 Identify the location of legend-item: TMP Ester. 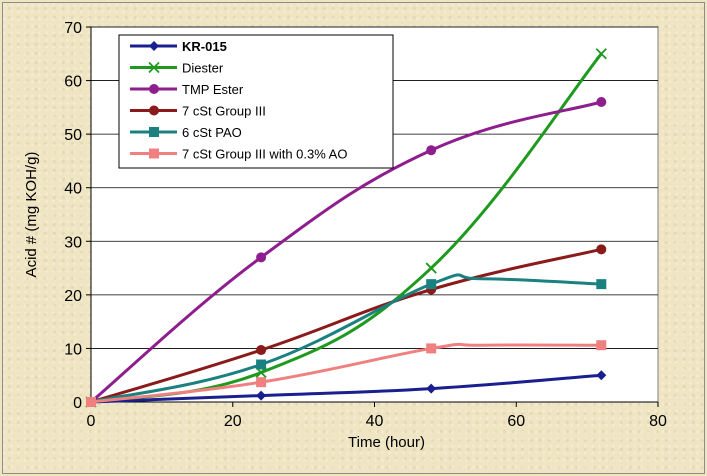
(187, 89).